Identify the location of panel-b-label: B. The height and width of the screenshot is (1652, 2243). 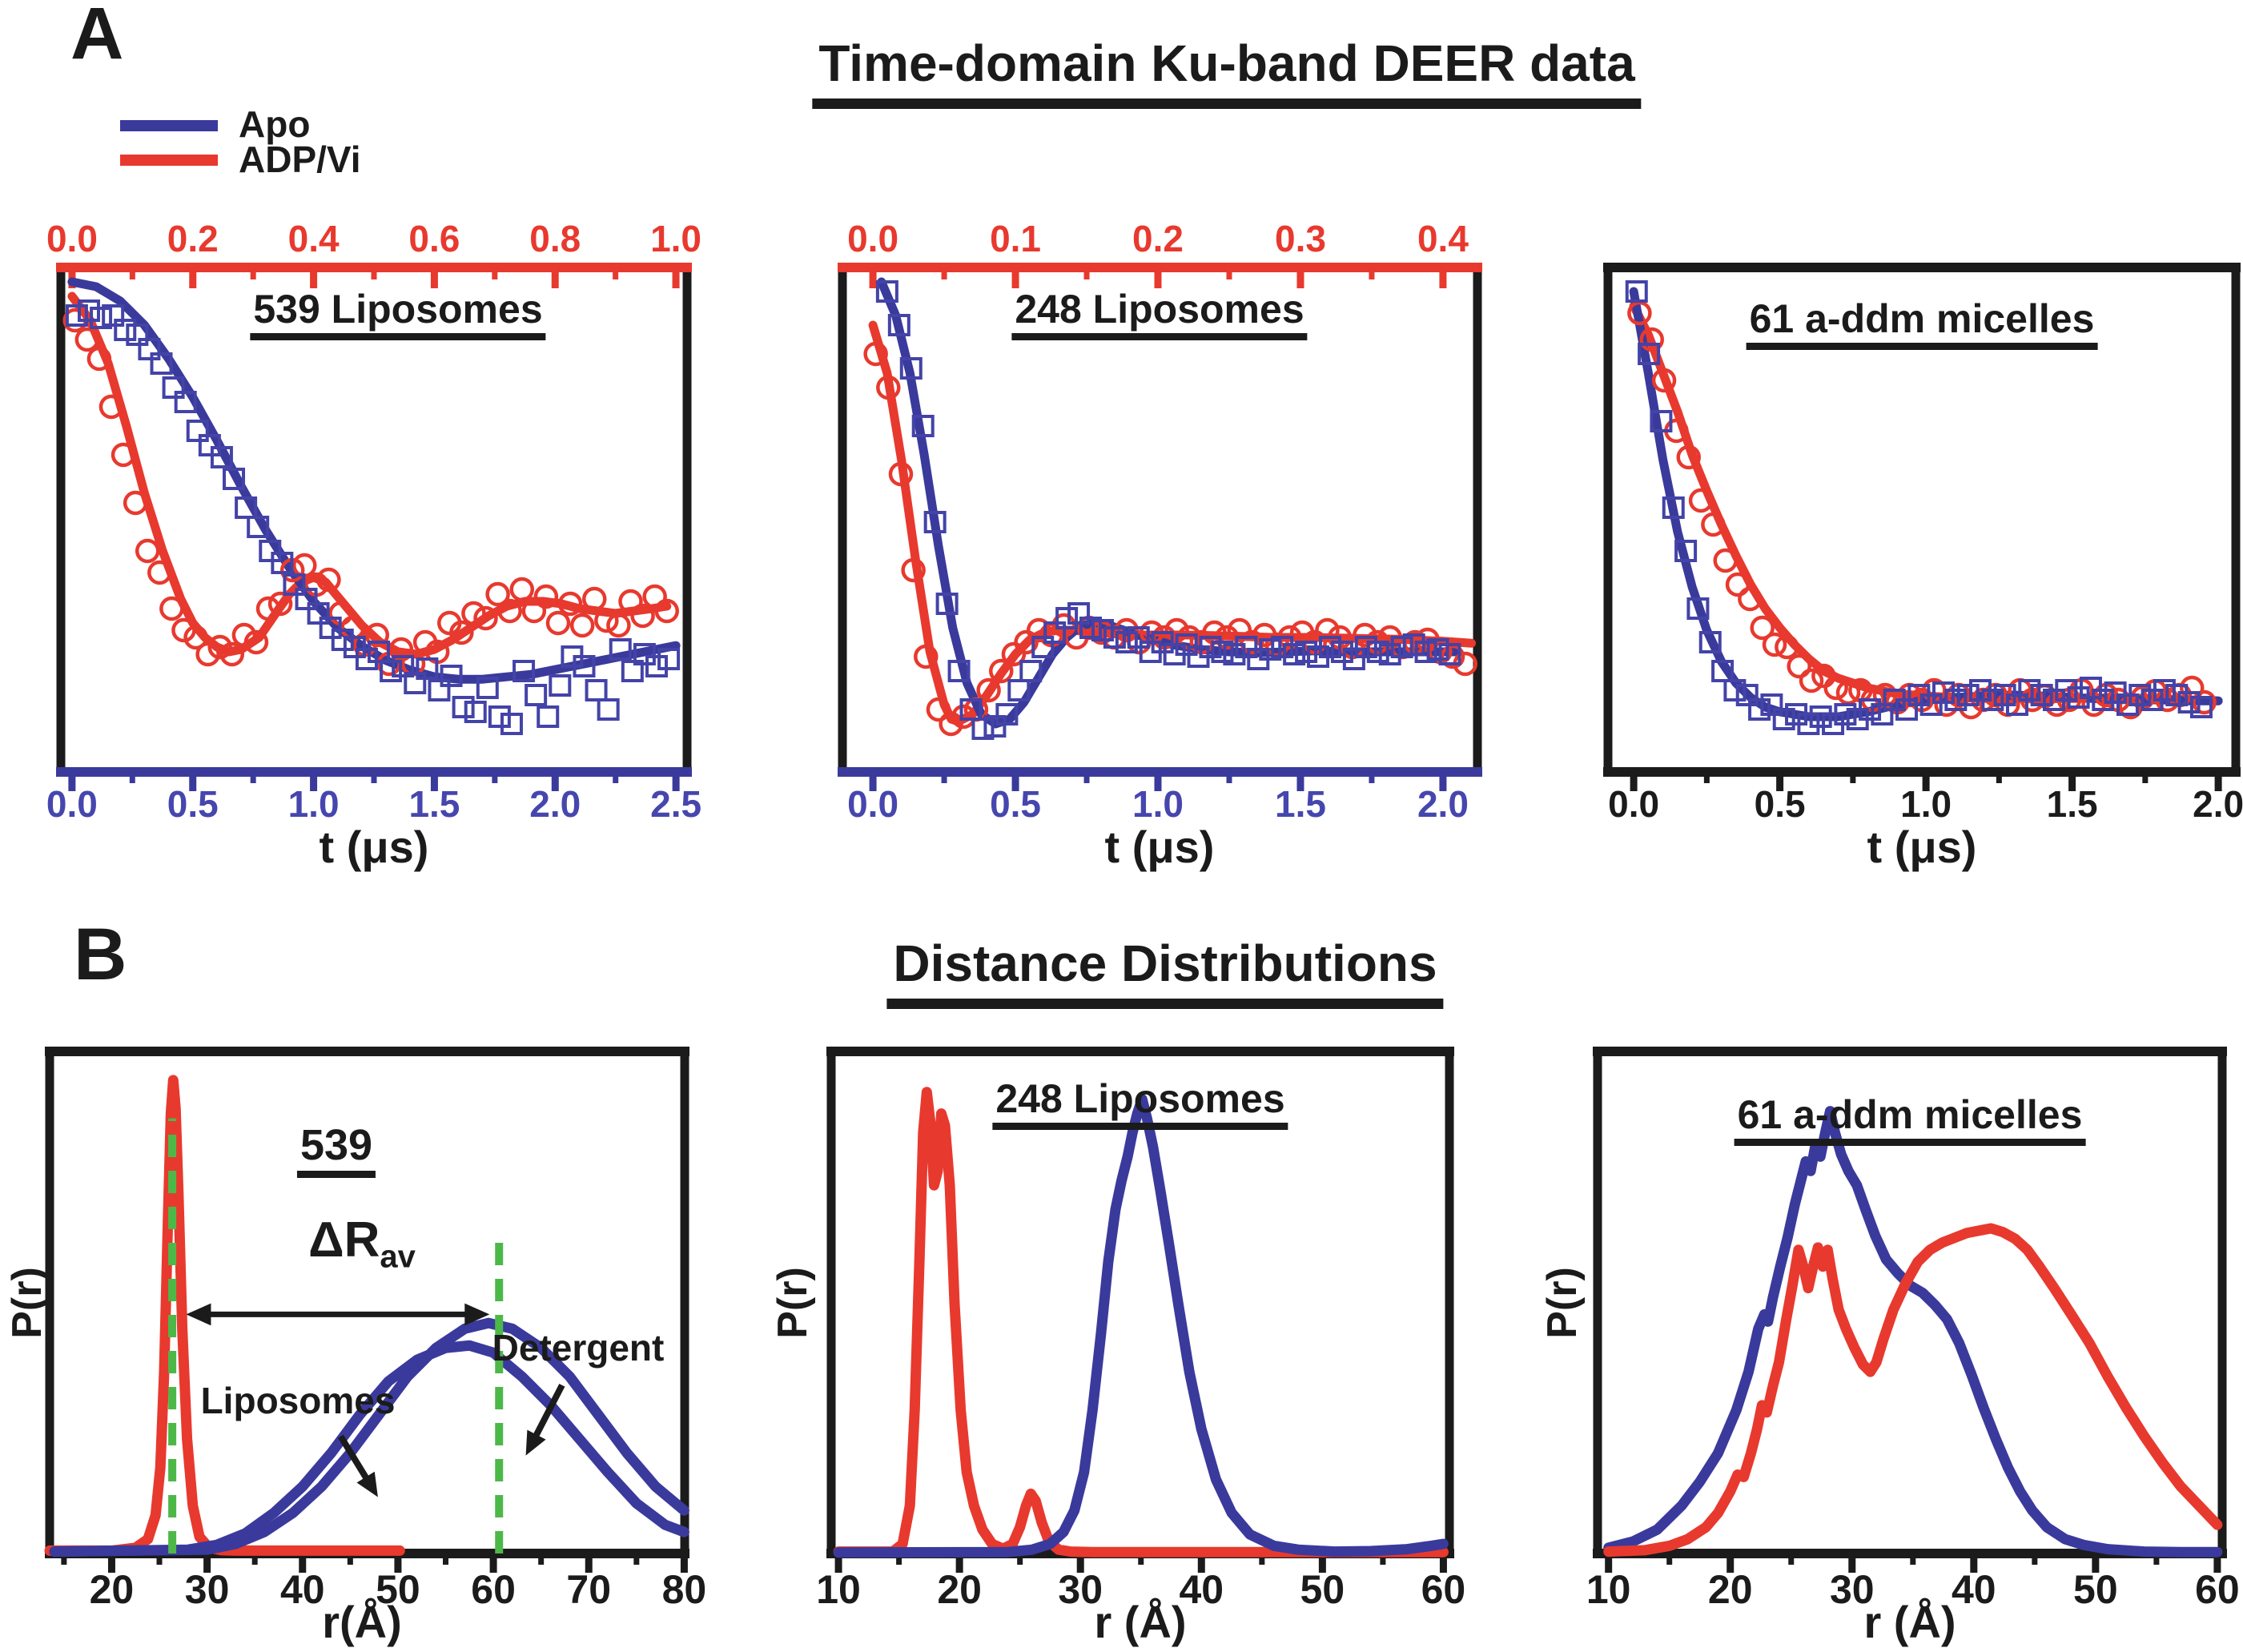
(100, 954).